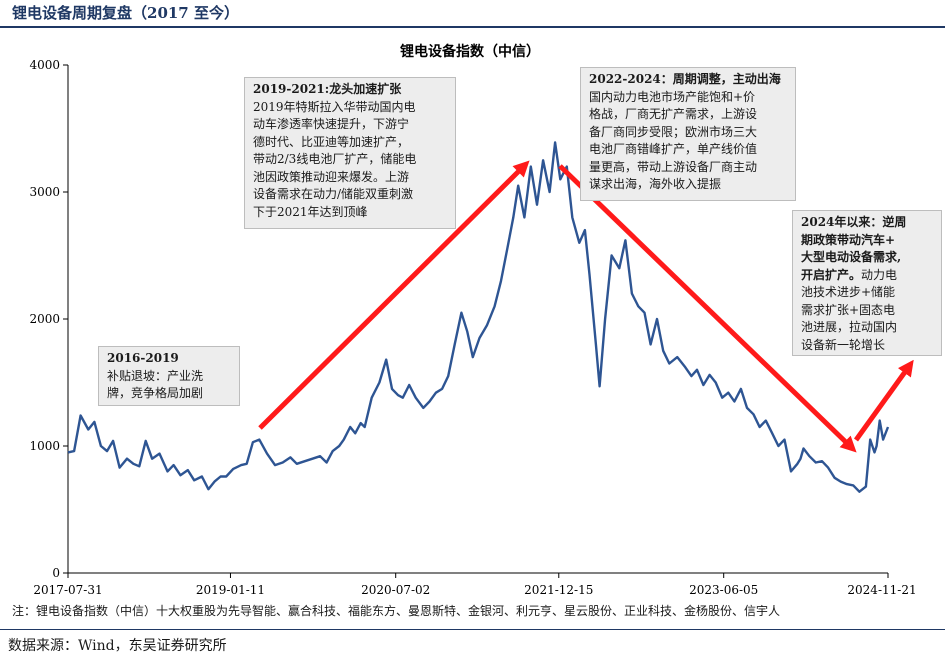 This screenshot has height=659, width=945. I want to click on annotation-heading: 期政策带动汽车+, so click(848, 239).